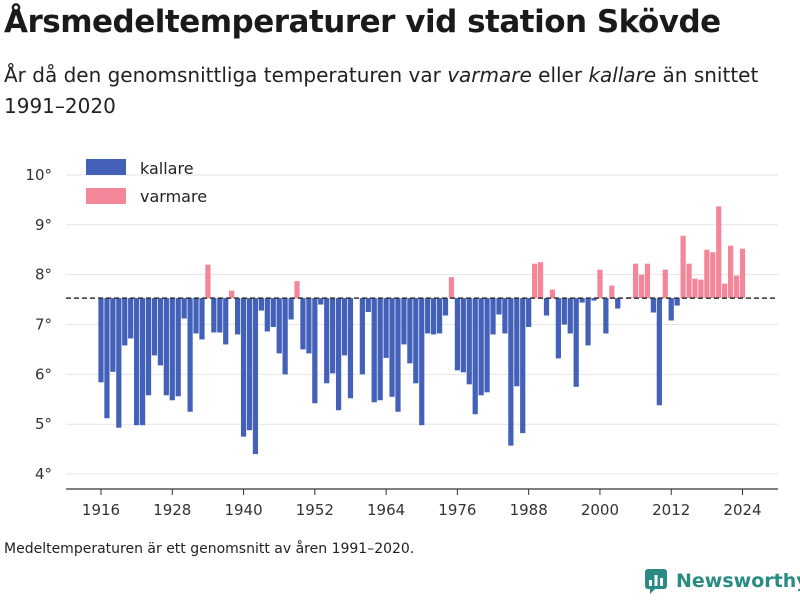  What do you see at coordinates (742, 510) in the screenshot?
I see `x-tick-label: 2024` at bounding box center [742, 510].